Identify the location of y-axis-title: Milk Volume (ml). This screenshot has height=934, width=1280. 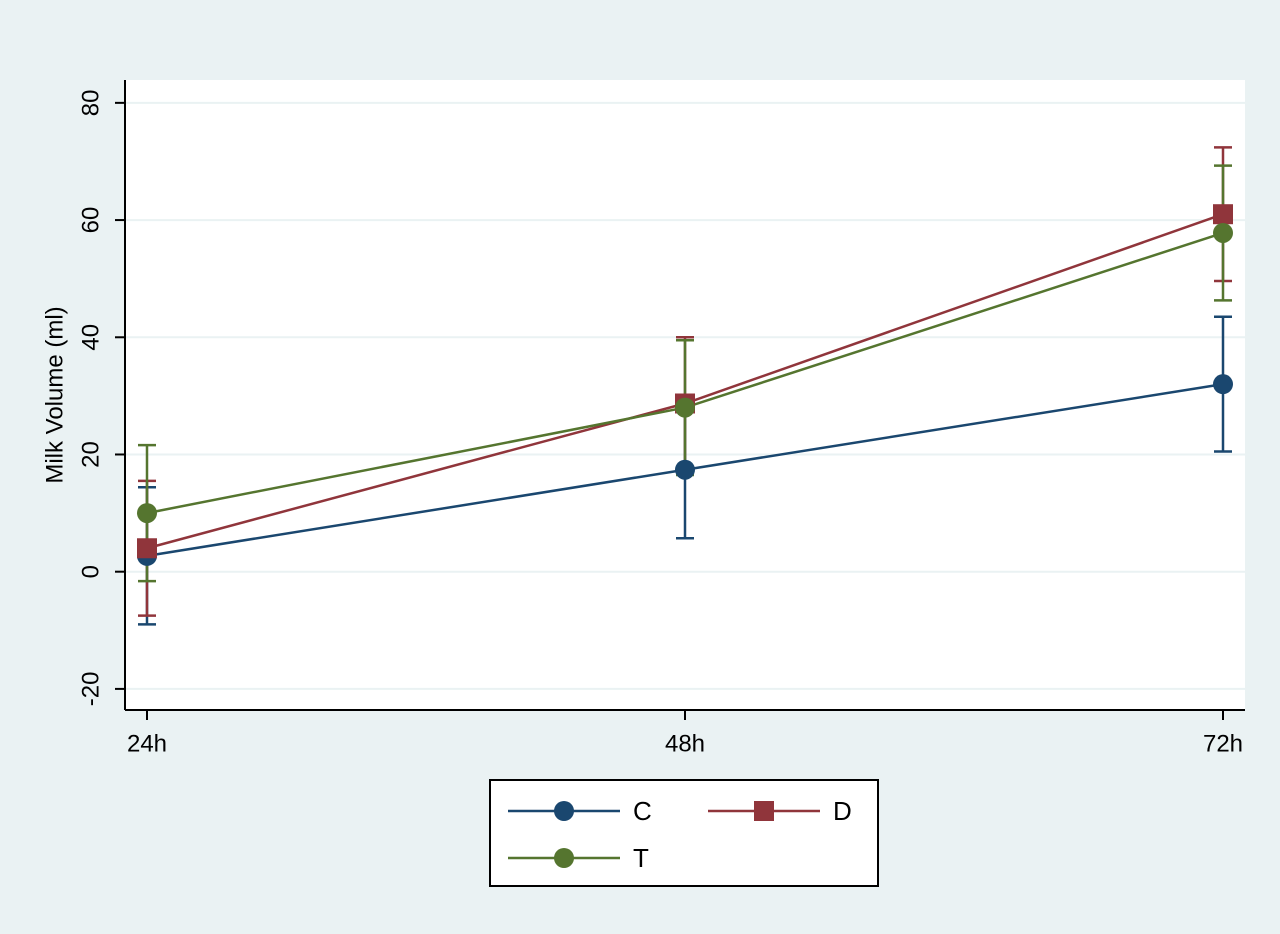
(54, 394).